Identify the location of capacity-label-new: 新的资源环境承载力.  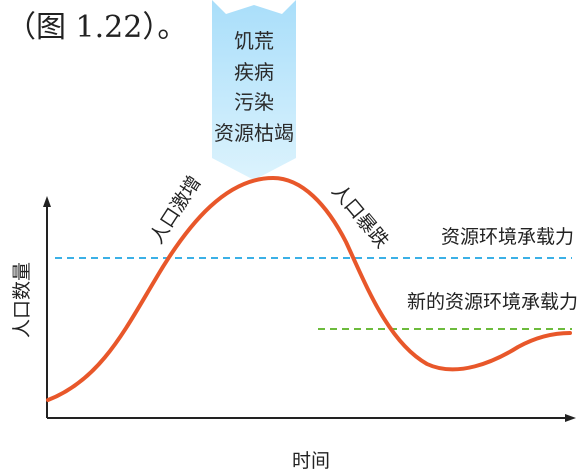
(492, 302).